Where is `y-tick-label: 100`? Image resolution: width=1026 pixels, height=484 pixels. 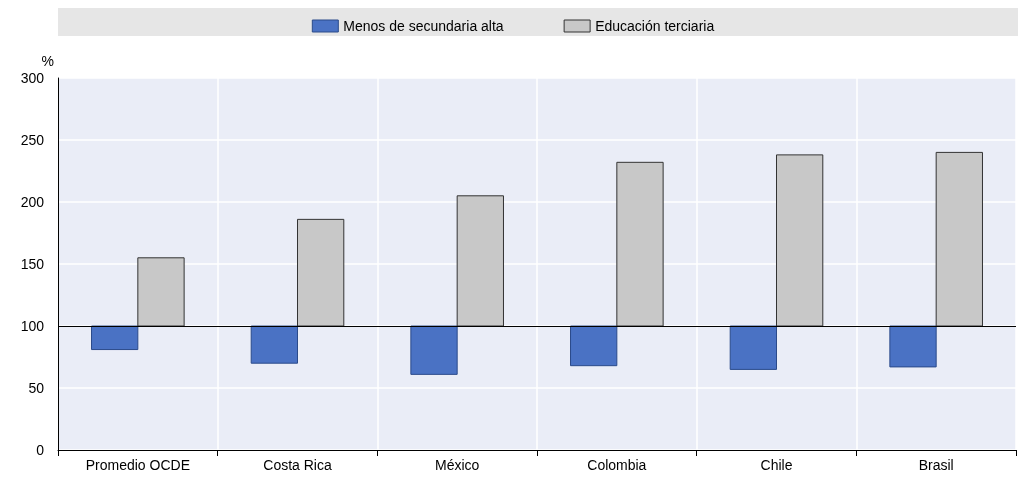
y-tick-label: 100 is located at coordinates (32, 326).